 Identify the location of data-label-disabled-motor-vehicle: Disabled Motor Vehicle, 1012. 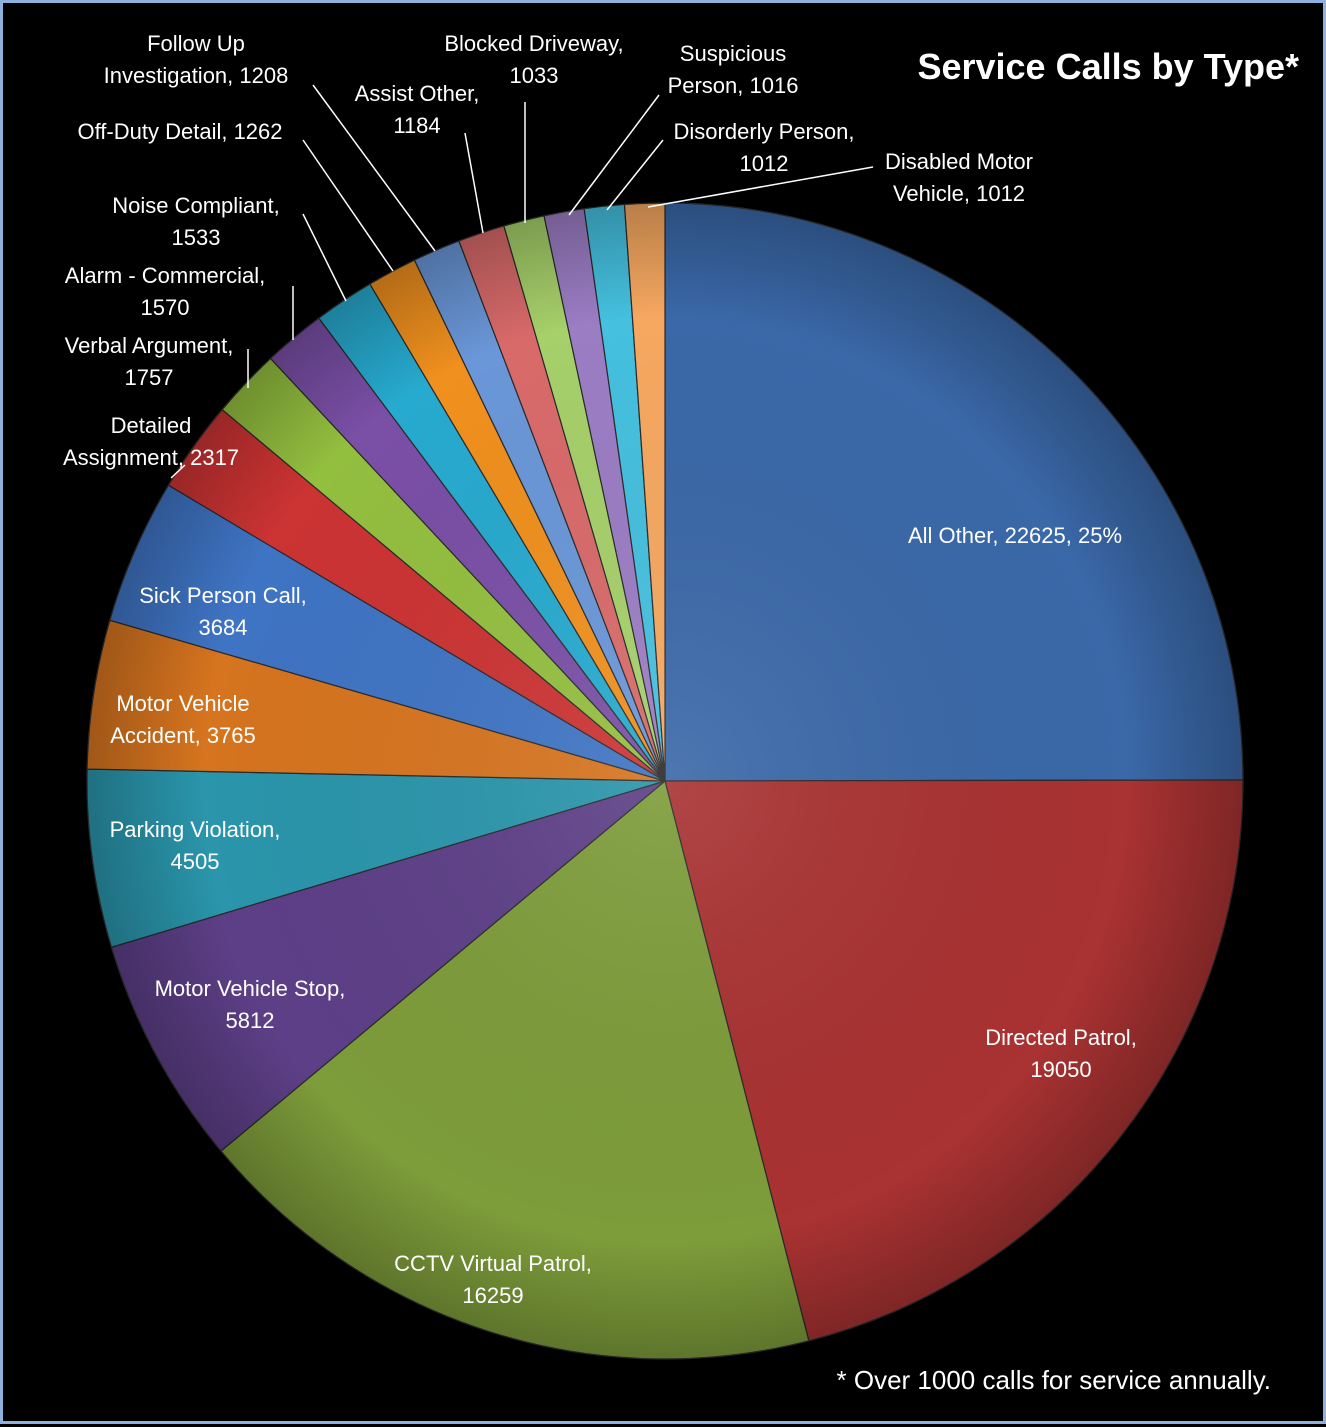
(959, 177).